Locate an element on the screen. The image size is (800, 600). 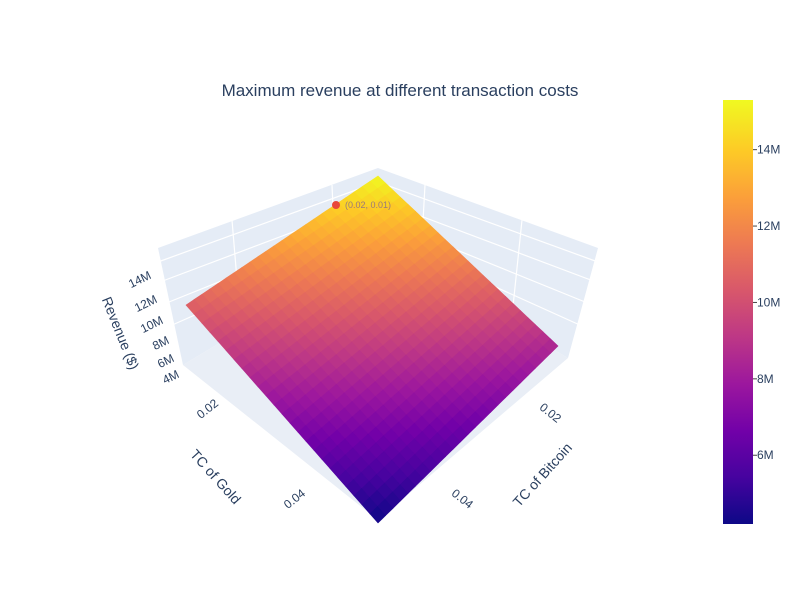
colorbar-scale is located at coordinates (738, 312).